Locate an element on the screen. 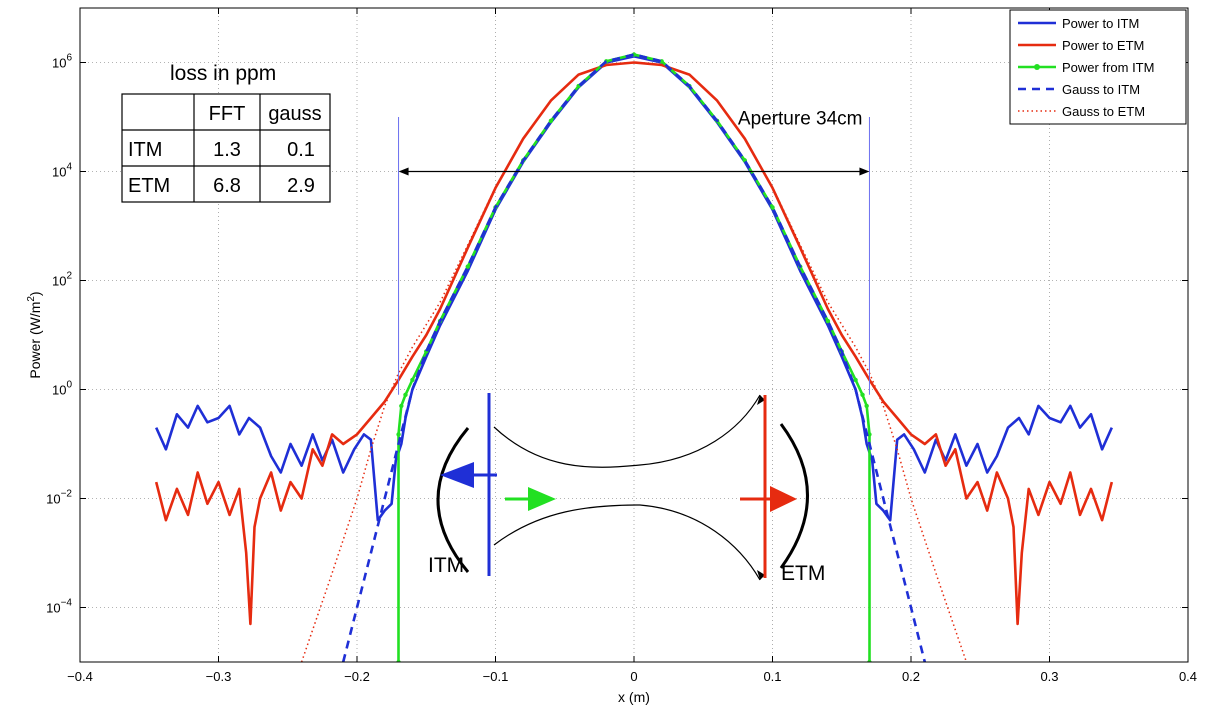 This screenshot has height=709, width=1208. loss-table-fft-value: 1.3 is located at coordinates (227, 150).